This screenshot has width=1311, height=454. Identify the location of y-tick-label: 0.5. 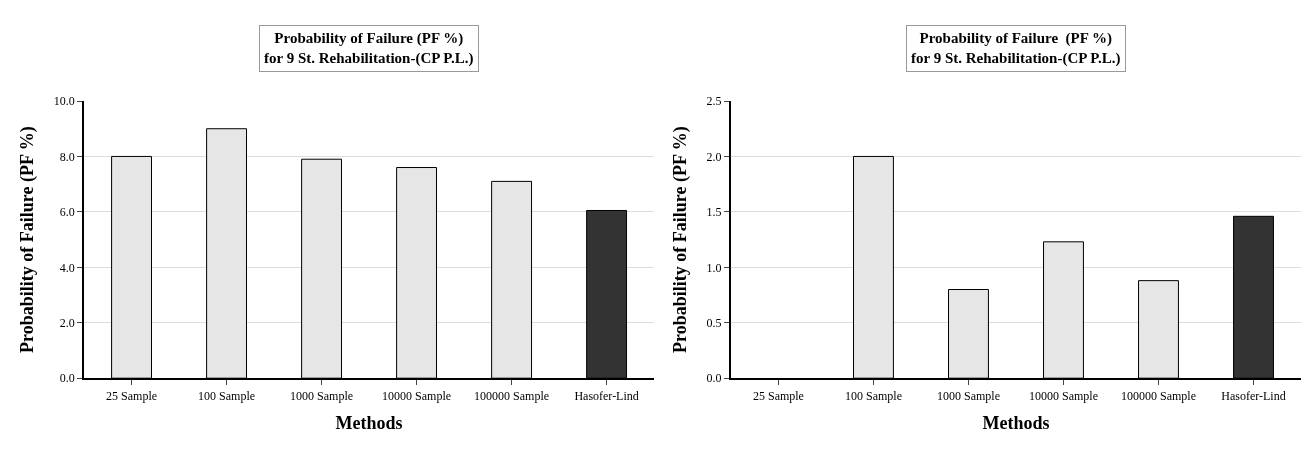
(714, 322).